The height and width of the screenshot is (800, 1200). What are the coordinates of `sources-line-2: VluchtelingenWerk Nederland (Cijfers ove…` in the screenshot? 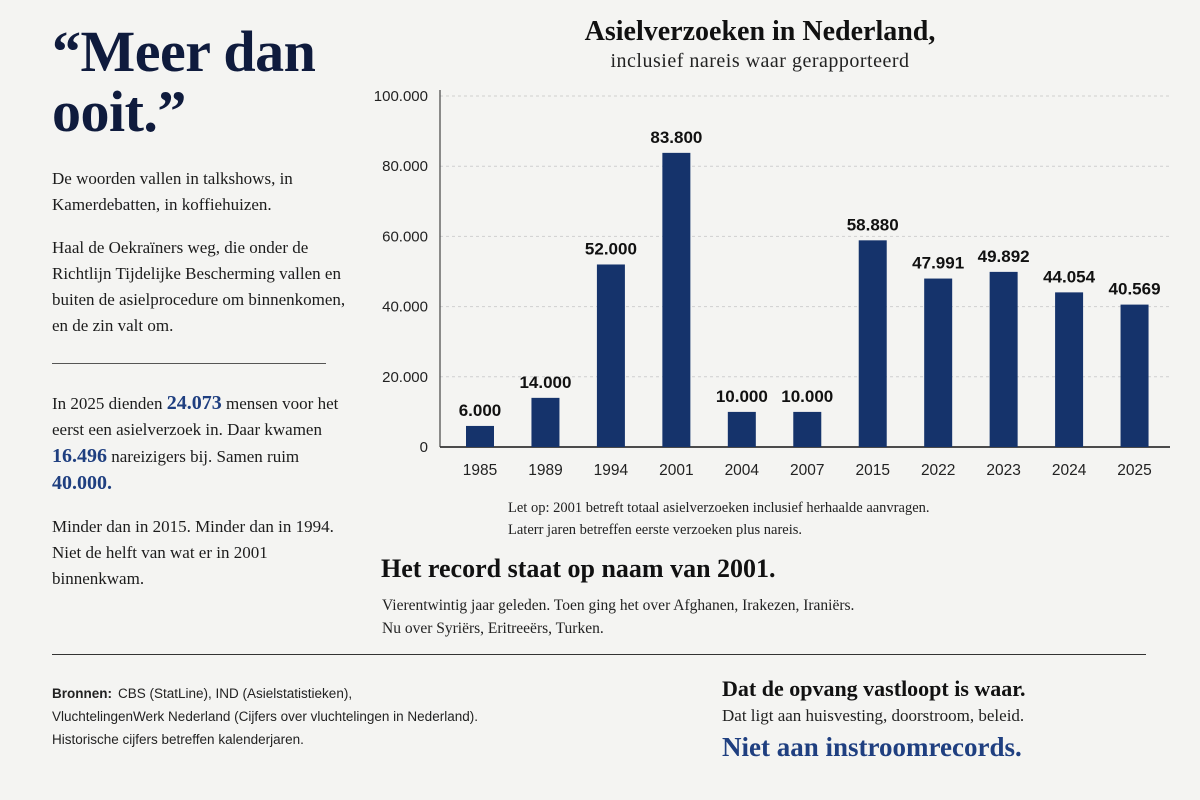 It's located at (265, 716).